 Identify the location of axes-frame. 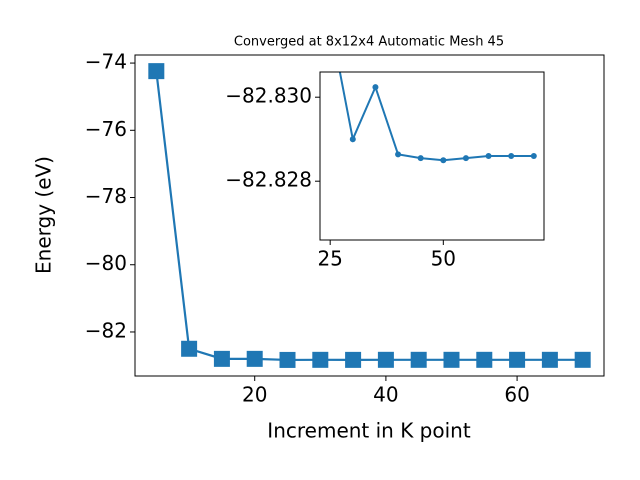
(432, 156).